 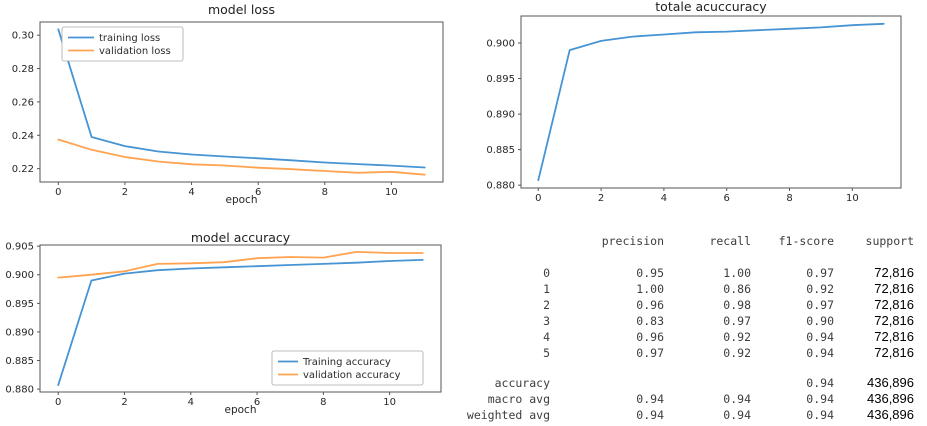 What do you see at coordinates (737, 305) in the screenshot?
I see `report-cell: 0.98` at bounding box center [737, 305].